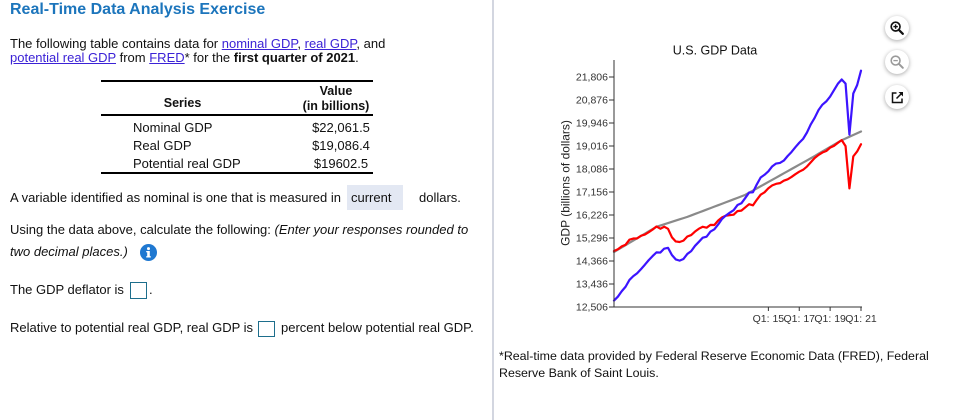 The width and height of the screenshot is (977, 420). I want to click on header-value: Value, so click(336, 91).